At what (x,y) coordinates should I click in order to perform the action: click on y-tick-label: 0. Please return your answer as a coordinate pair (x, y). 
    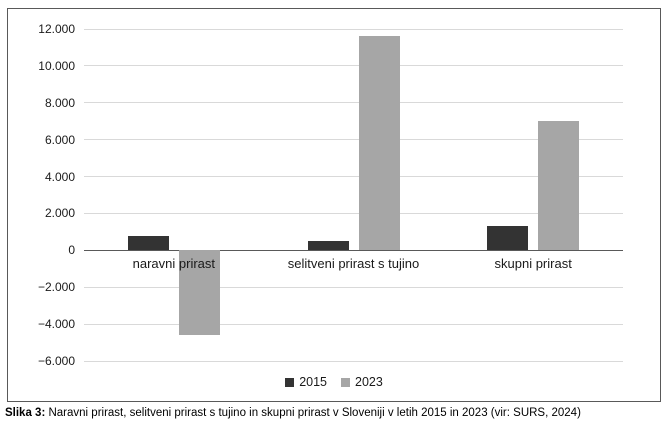
    Looking at the image, I should click on (71, 250).